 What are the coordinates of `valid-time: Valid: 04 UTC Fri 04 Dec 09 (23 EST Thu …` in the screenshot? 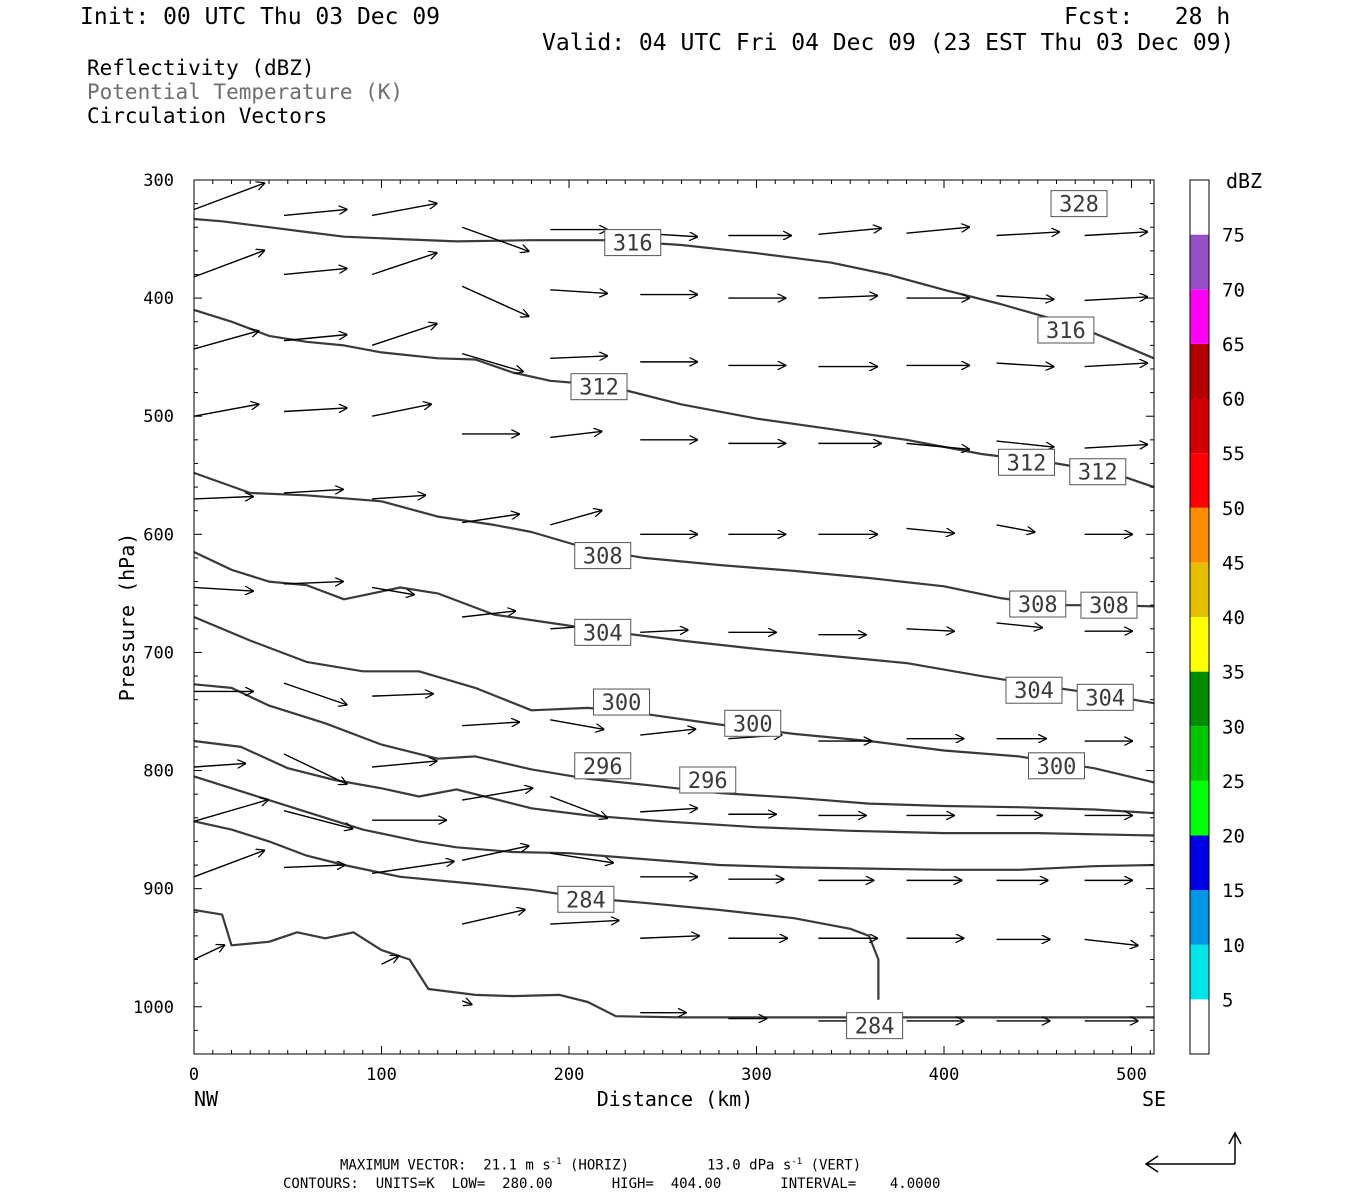 It's located at (888, 43).